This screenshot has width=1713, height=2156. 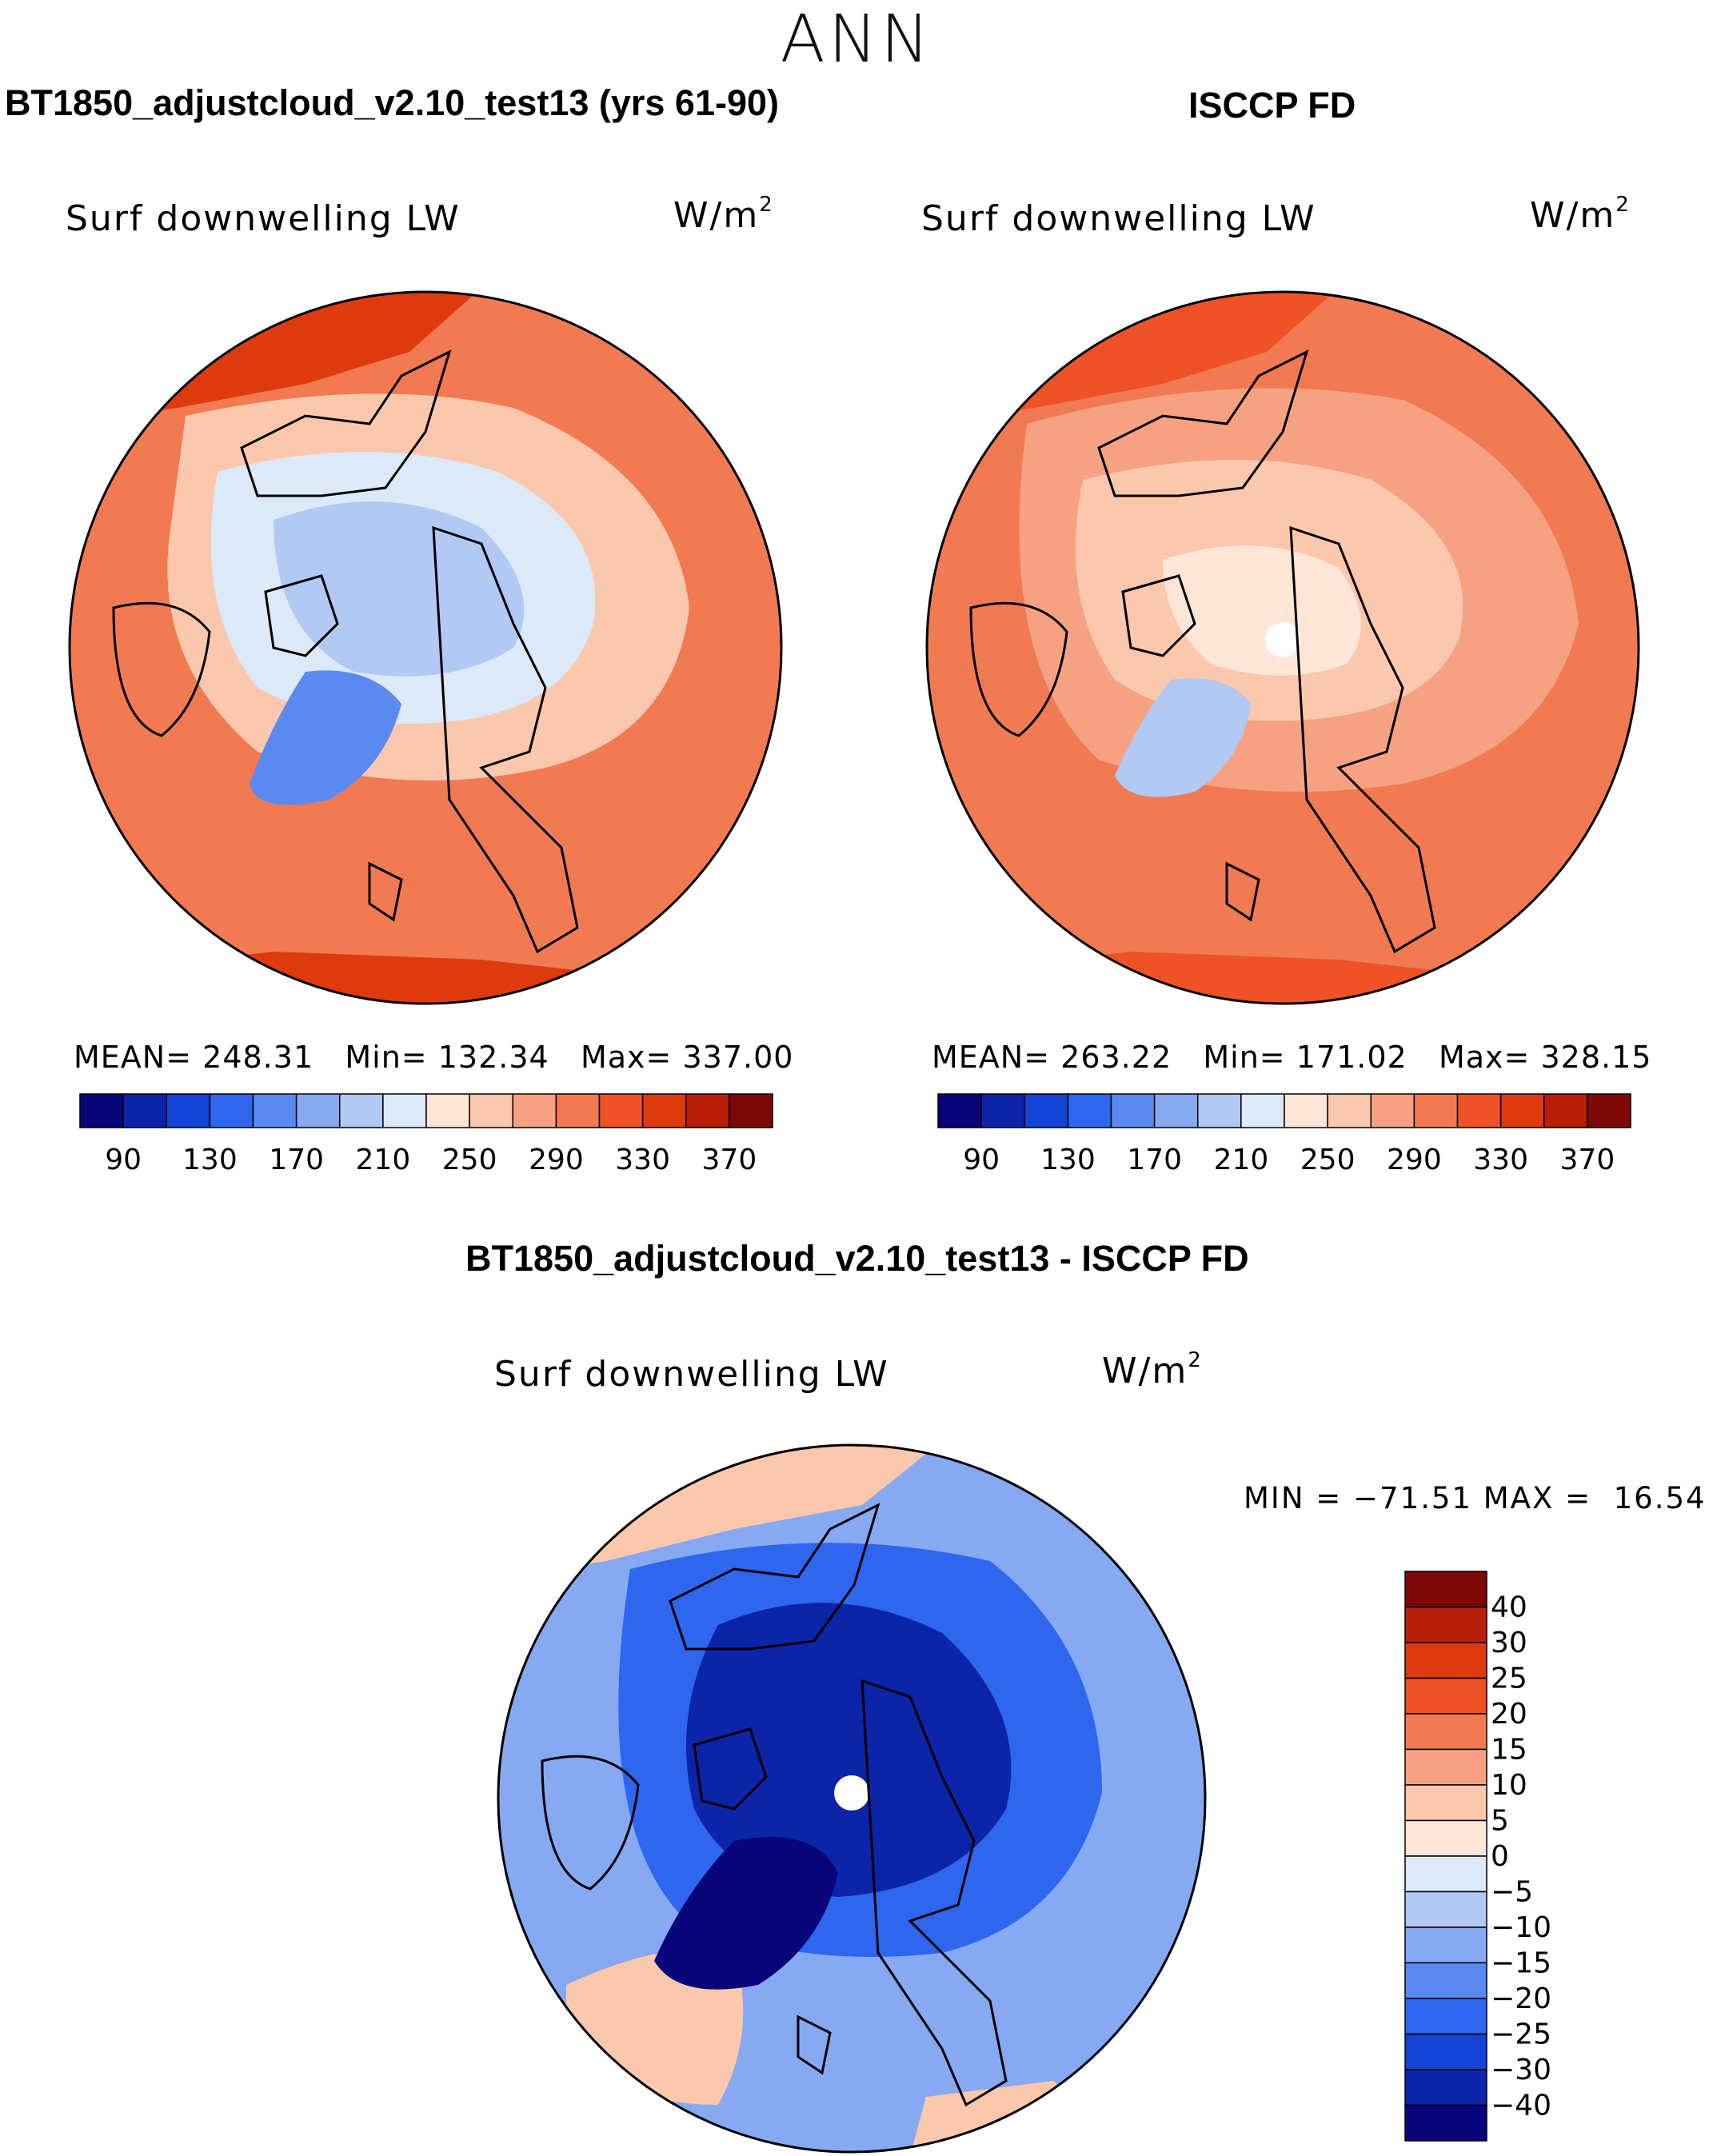 I want to click on panel-2-units: W/m2, so click(x=1581, y=214).